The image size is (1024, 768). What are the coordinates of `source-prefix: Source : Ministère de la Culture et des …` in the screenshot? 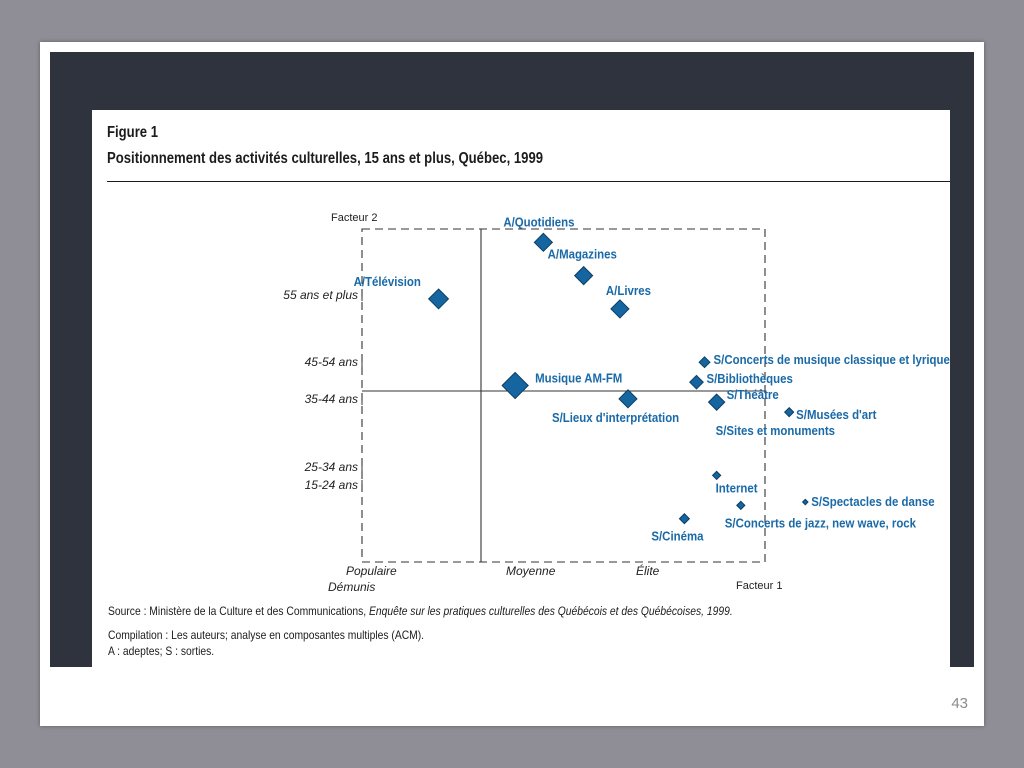 It's located at (238, 611).